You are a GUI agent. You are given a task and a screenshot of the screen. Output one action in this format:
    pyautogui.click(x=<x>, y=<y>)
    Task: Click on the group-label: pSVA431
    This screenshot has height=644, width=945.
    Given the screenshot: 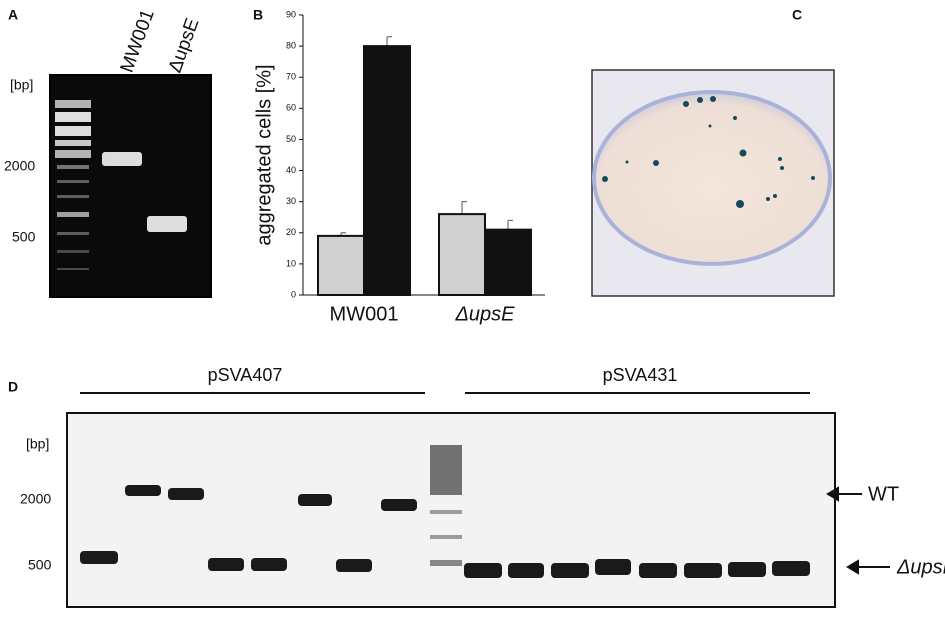 What is the action you would take?
    pyautogui.click(x=640, y=375)
    